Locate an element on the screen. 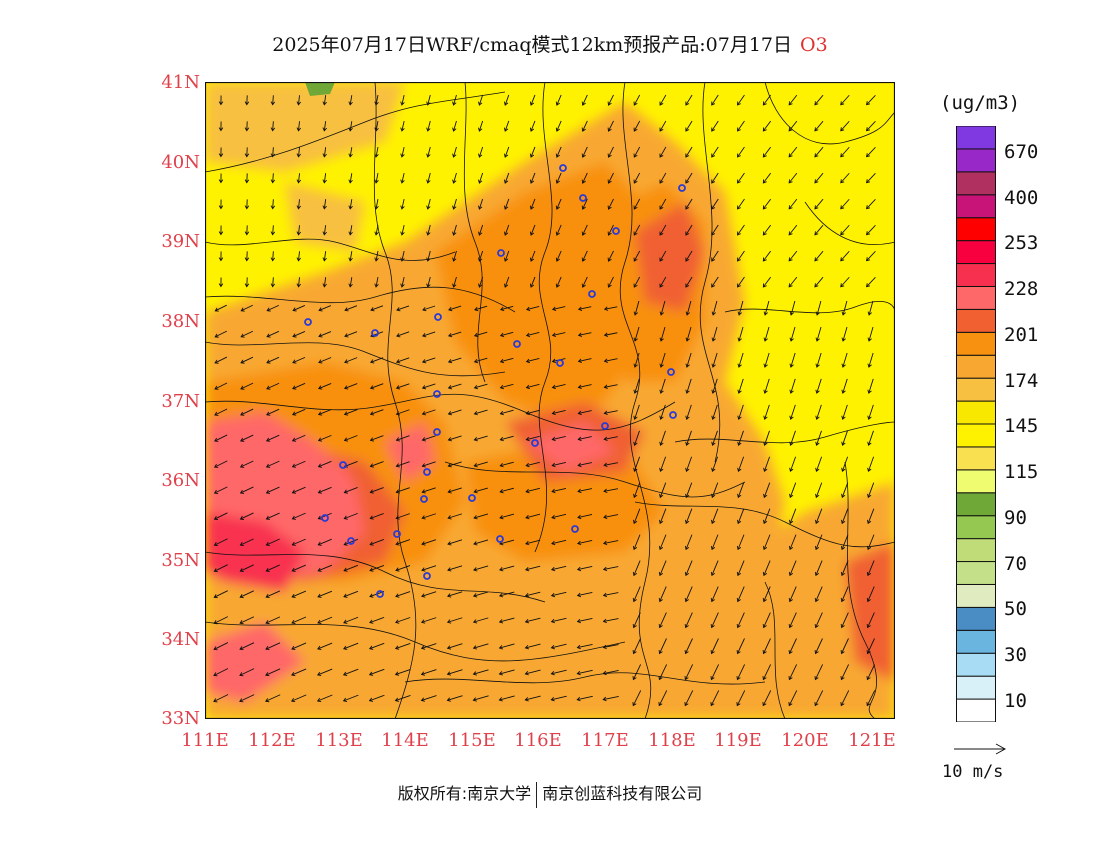 This screenshot has height=850, width=1100. field-salmon-d is located at coordinates (330, 497).